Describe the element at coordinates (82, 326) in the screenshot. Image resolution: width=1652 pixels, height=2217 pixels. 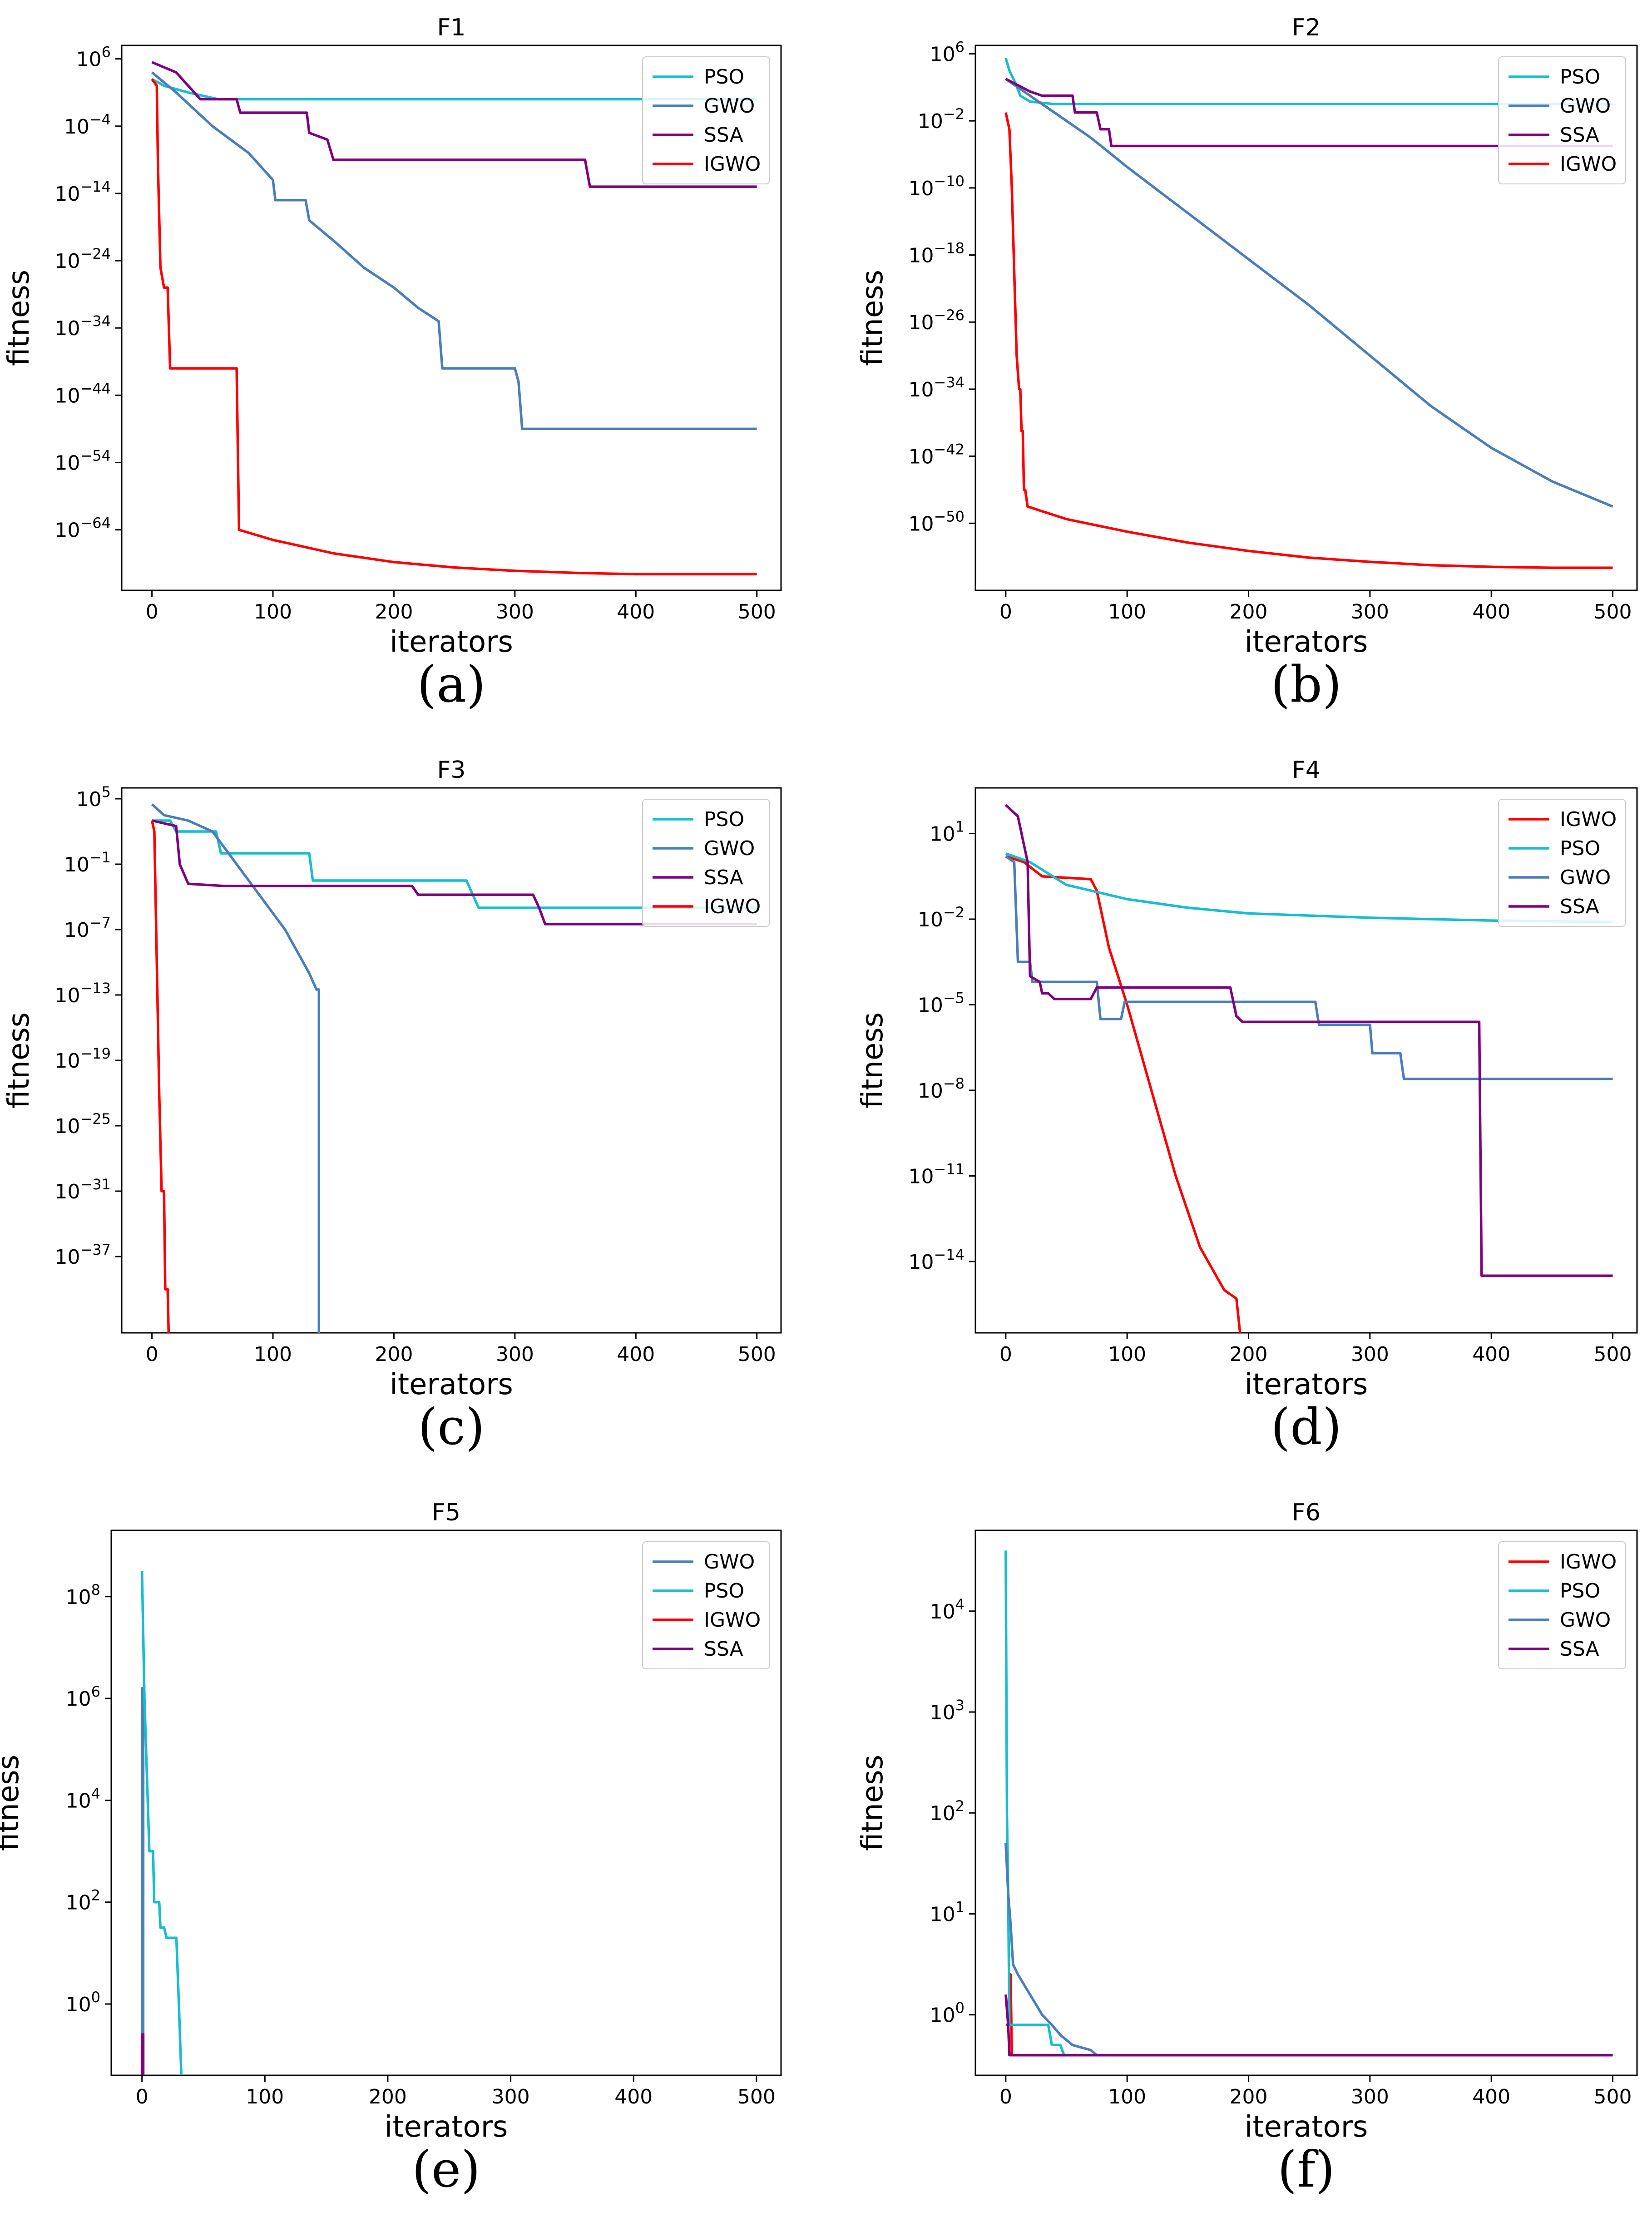
I see `y-tick-label: 10⁻³⁴` at that location.